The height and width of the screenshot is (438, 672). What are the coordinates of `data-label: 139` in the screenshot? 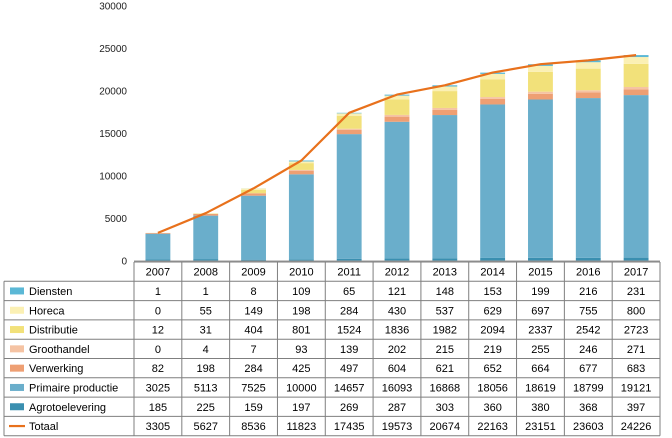 It's located at (349, 350).